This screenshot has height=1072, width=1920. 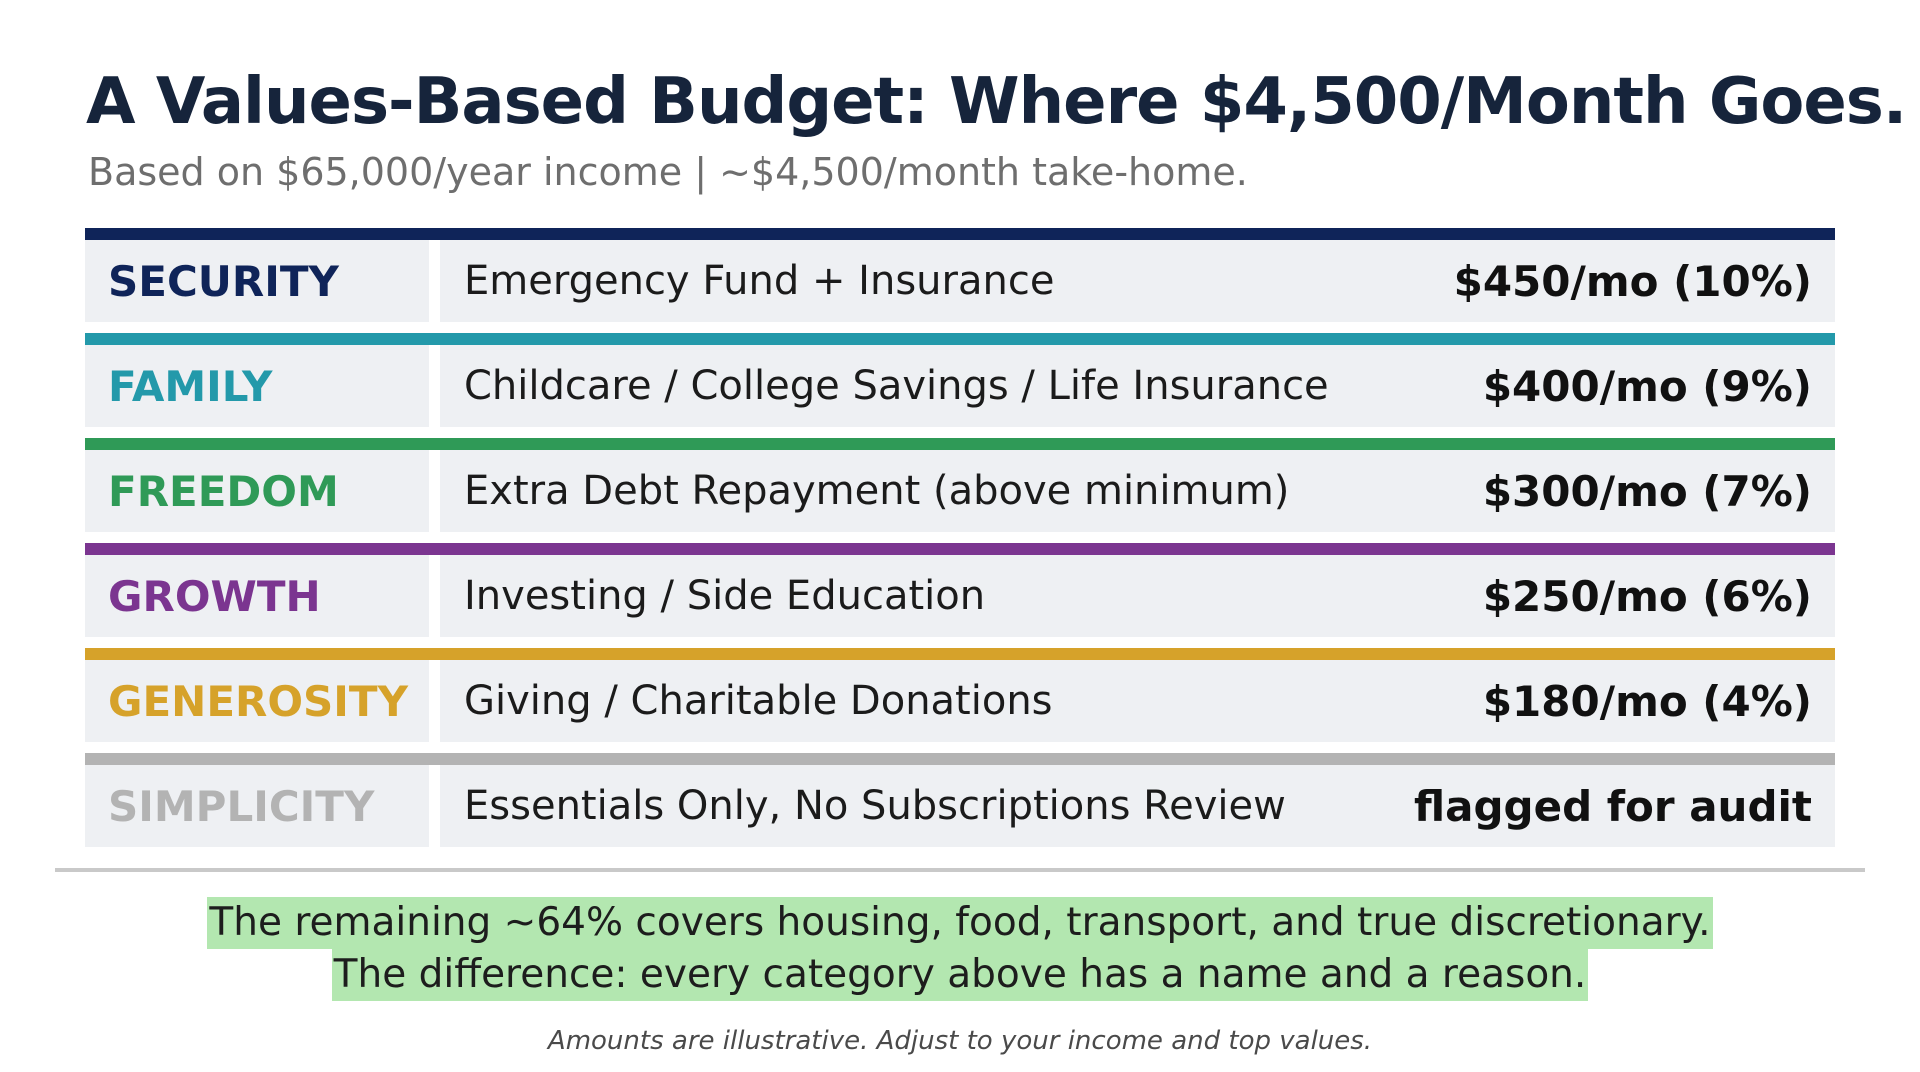 I want to click on category-label: SECURITY, so click(x=223, y=281).